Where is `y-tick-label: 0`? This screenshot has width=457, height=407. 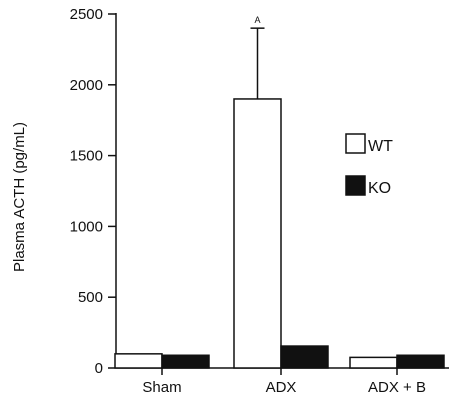
y-tick-label: 0 is located at coordinates (99, 368).